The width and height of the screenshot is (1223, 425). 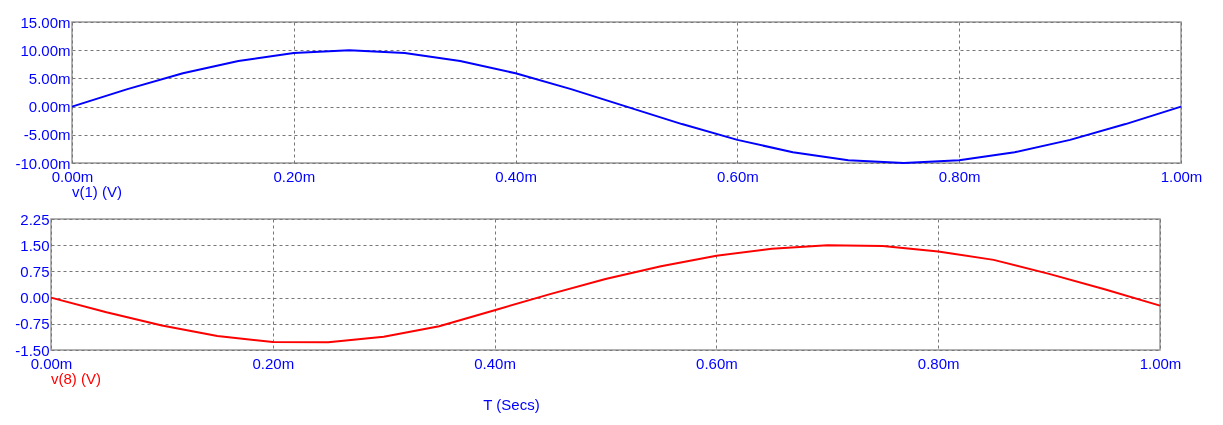 I want to click on text: v(8) (V), so click(x=76, y=378).